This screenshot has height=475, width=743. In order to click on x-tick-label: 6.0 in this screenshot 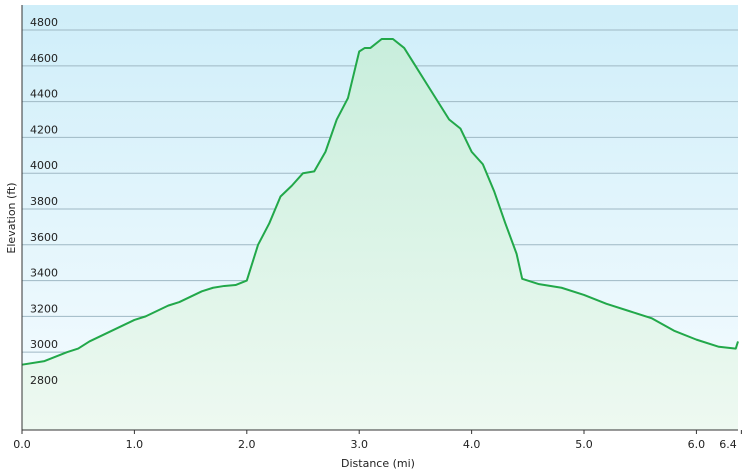, I will do `click(697, 444)`.